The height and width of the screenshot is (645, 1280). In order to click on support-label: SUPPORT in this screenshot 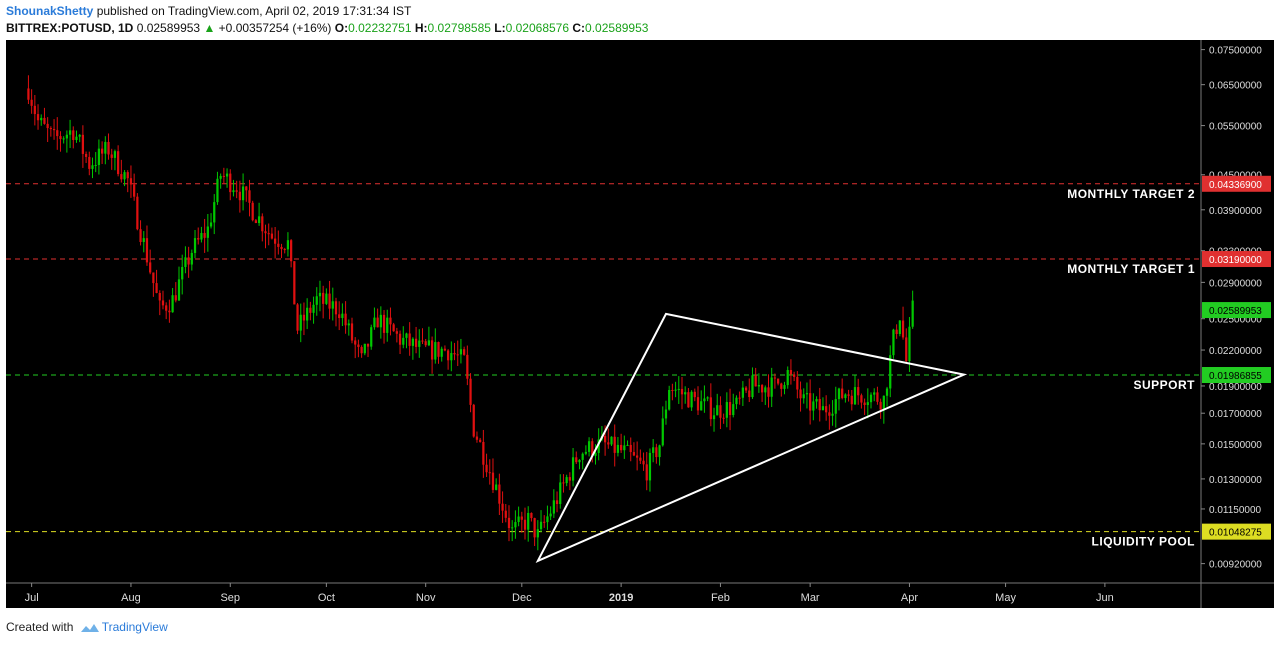, I will do `click(1164, 385)`.